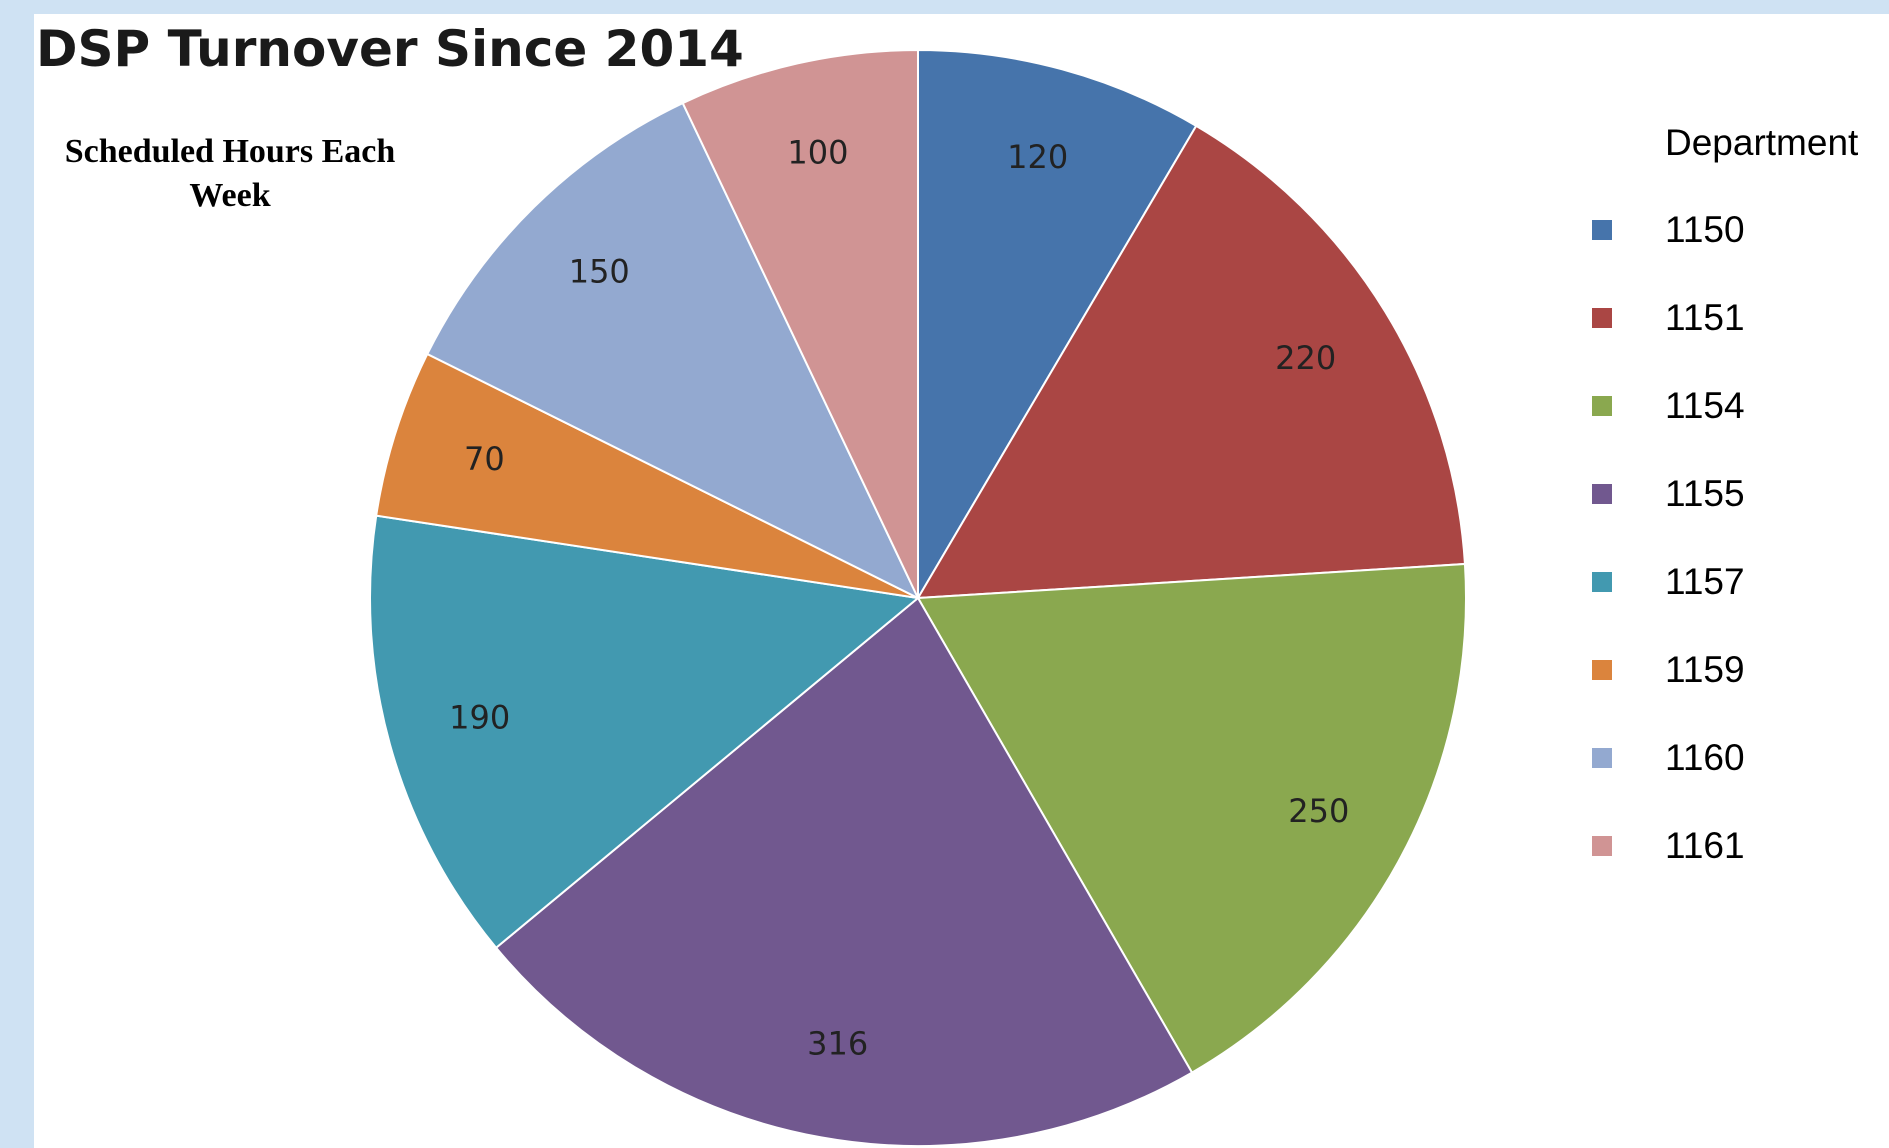 Image resolution: width=1889 pixels, height=1148 pixels. What do you see at coordinates (1705, 493) in the screenshot?
I see `legend-label: 1155` at bounding box center [1705, 493].